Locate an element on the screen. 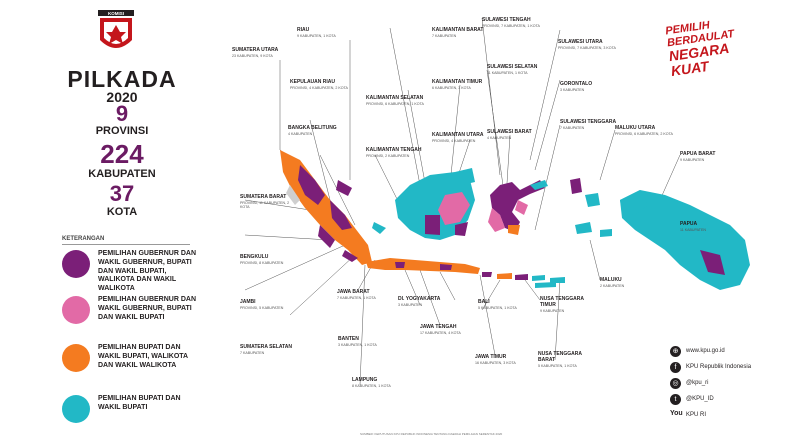 This screenshot has height=447, width=800. region-sub: 11 KABUPATEN is located at coordinates (693, 229).